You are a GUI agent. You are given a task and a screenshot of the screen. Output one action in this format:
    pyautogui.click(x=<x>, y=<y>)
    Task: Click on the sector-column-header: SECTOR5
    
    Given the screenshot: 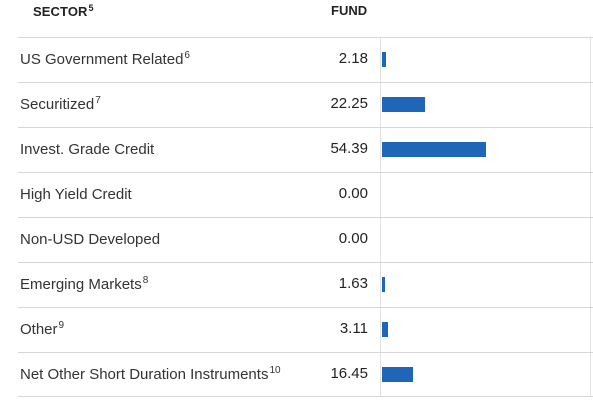 What is the action you would take?
    pyautogui.click(x=63, y=11)
    